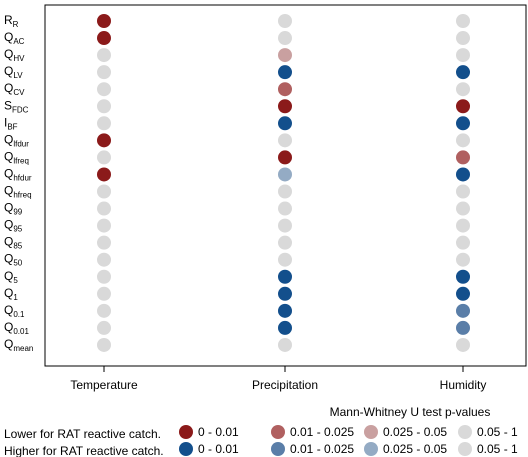 The height and width of the screenshot is (457, 528). Describe the element at coordinates (186, 432) in the screenshot. I see `legend-swatch-lo1-lower` at that location.